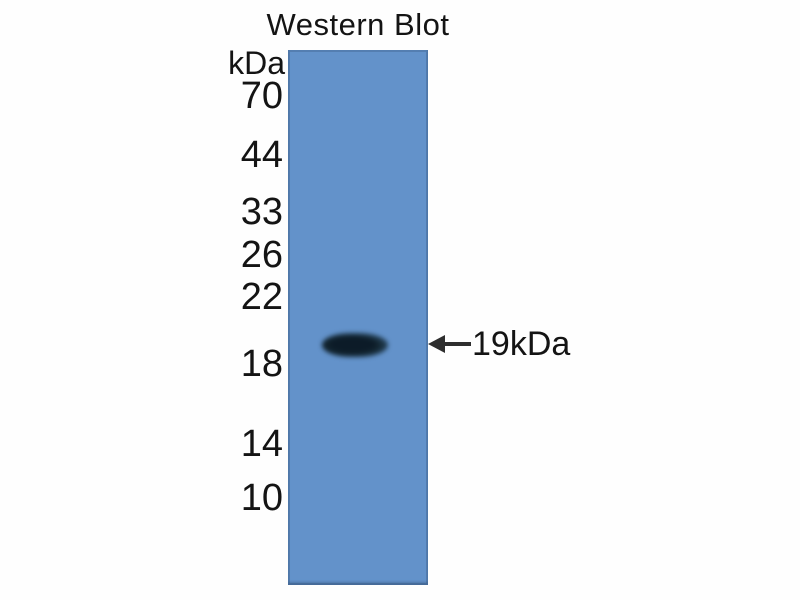  I want to click on unit-label-kda: kDa, so click(256, 63).